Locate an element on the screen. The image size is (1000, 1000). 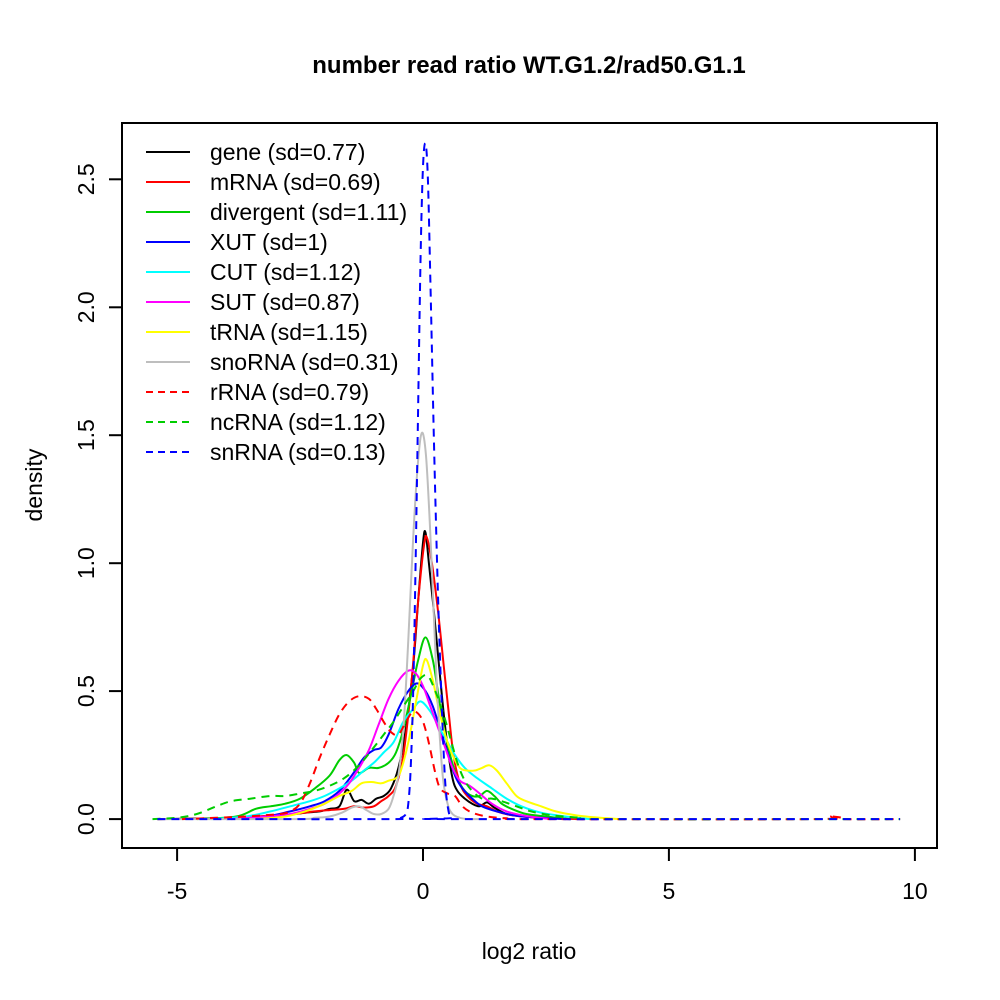
y-axis-label: density is located at coordinates (34, 484).